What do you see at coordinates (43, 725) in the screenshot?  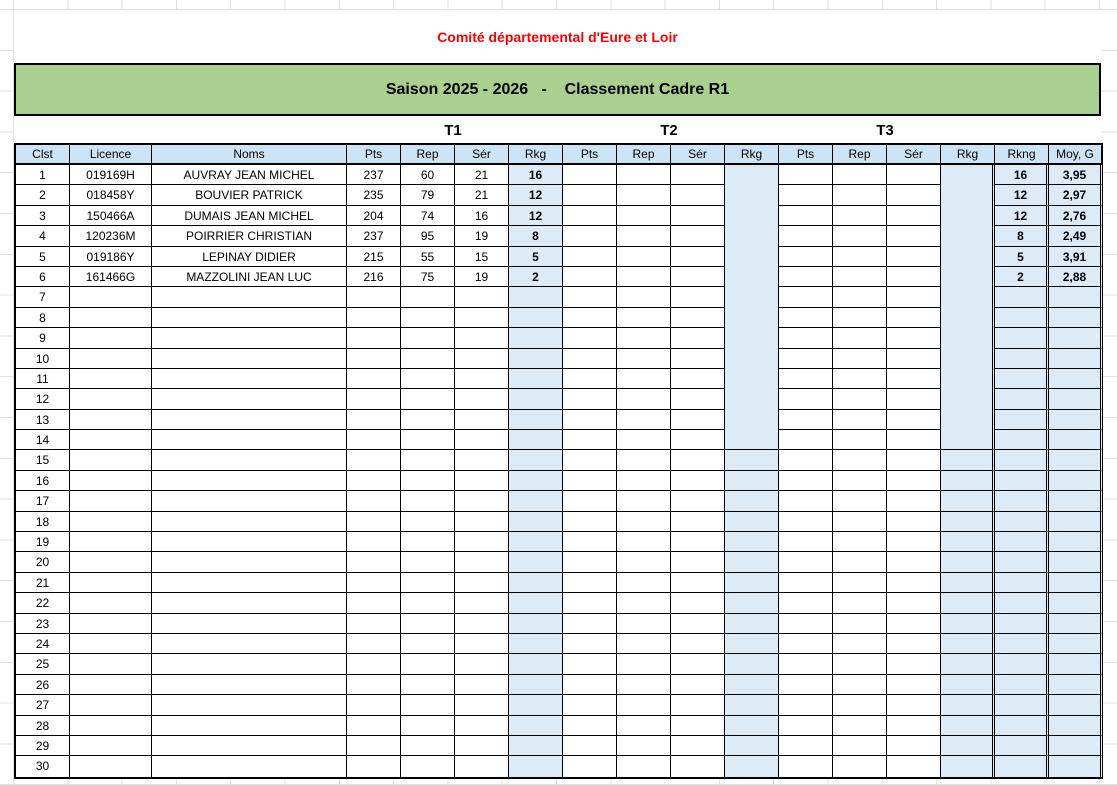 I see `row-number-cell: 28` at bounding box center [43, 725].